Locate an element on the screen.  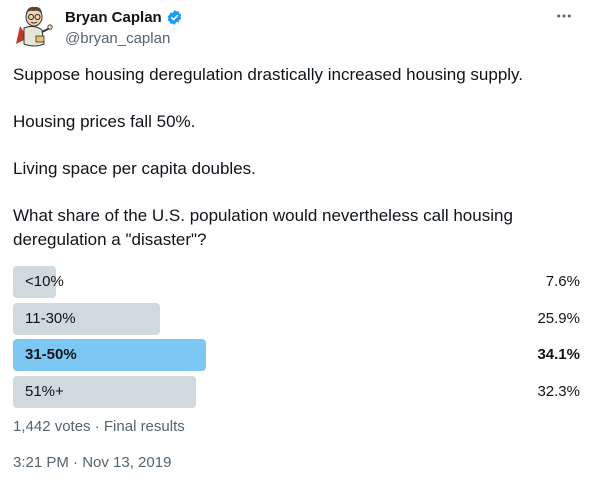
tweet-paragraph: Living space per capita doubles. is located at coordinates (134, 168).